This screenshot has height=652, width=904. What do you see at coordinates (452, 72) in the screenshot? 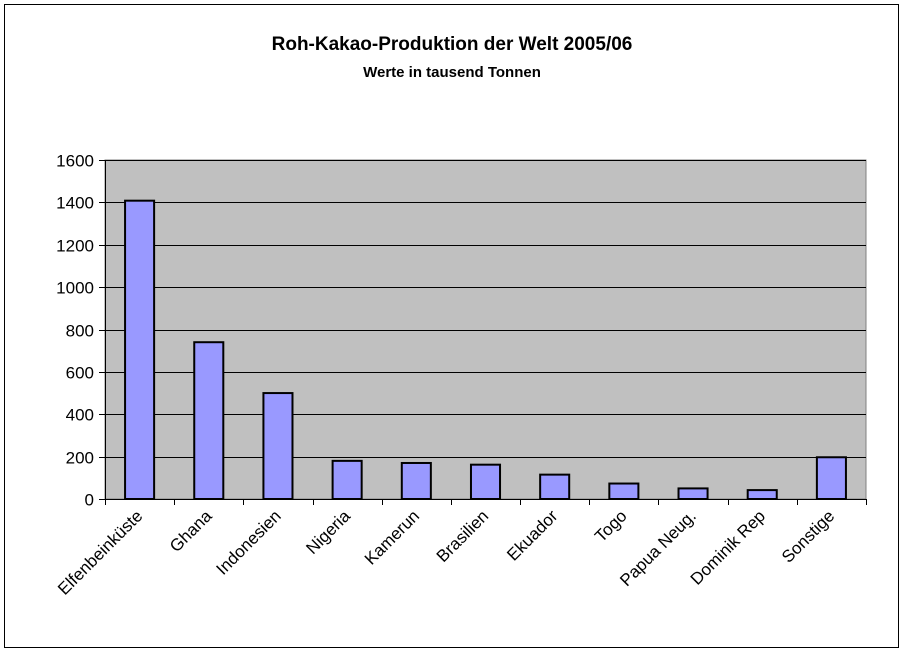
I see `chart-subtitle: Werte in tausend Tonnen` at bounding box center [452, 72].